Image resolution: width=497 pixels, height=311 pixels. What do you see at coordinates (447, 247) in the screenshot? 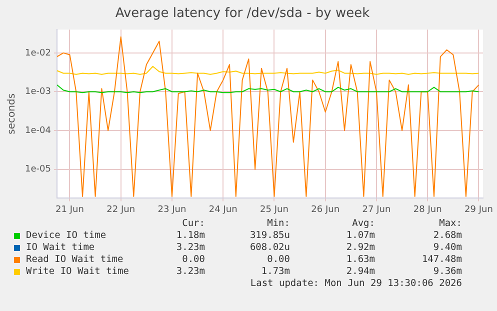
I see `text: 9.40m` at bounding box center [447, 247].